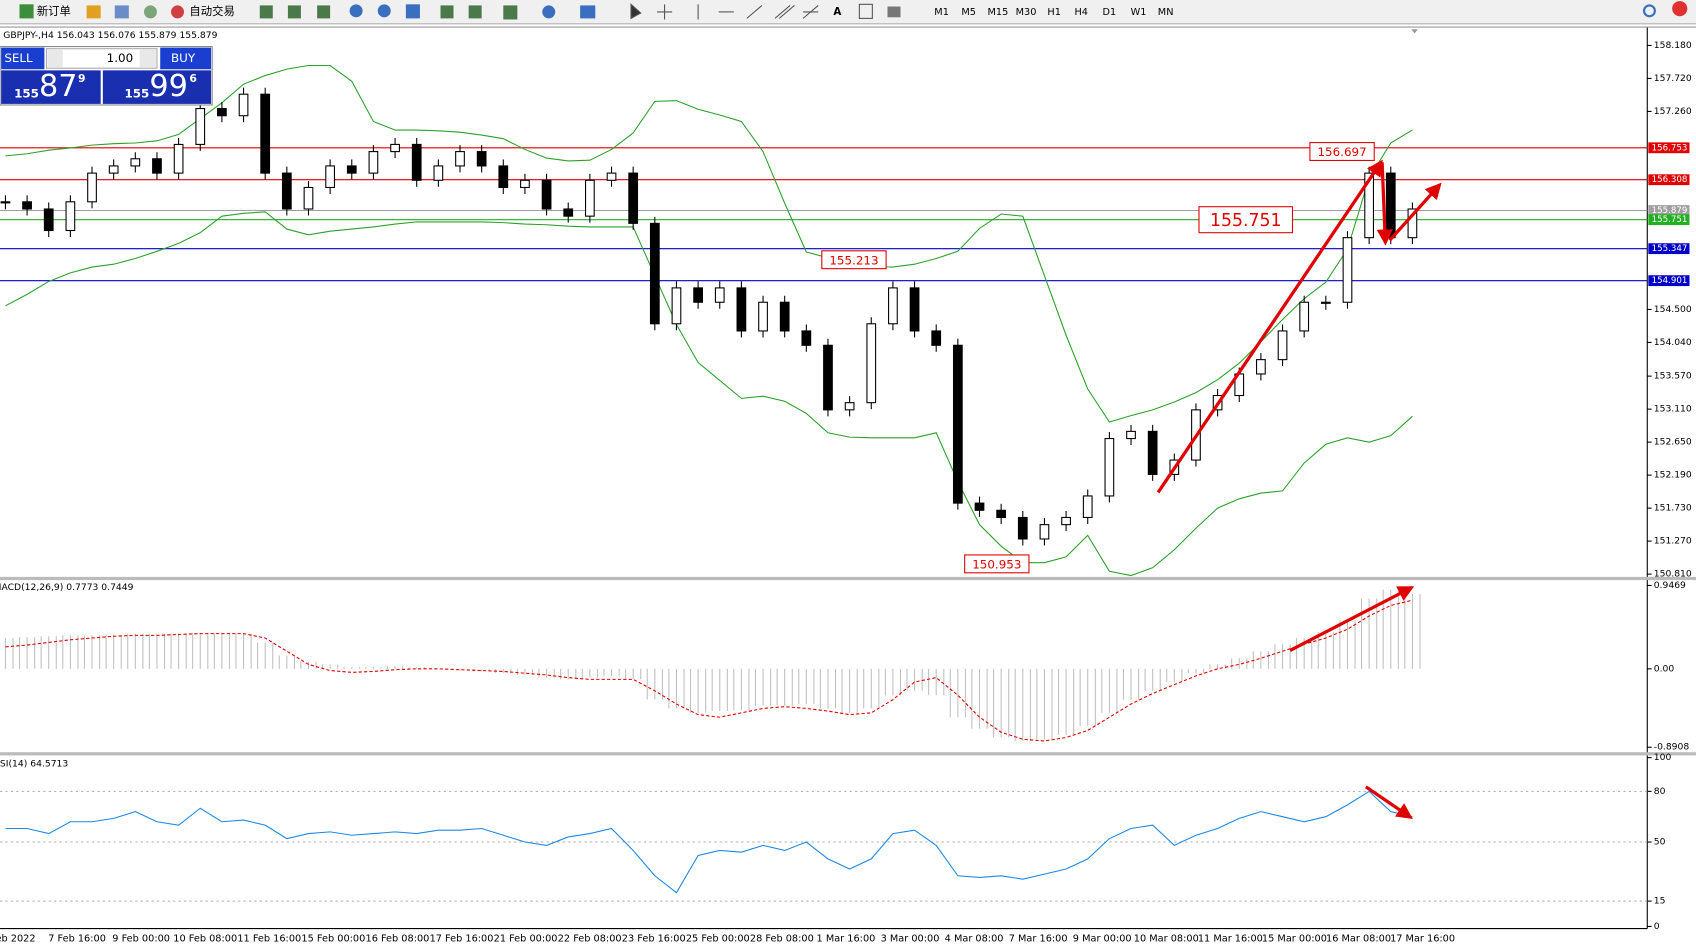 This screenshot has height=947, width=1696. Describe the element at coordinates (1026, 12) in the screenshot. I see `timeframe-button: M30` at that location.